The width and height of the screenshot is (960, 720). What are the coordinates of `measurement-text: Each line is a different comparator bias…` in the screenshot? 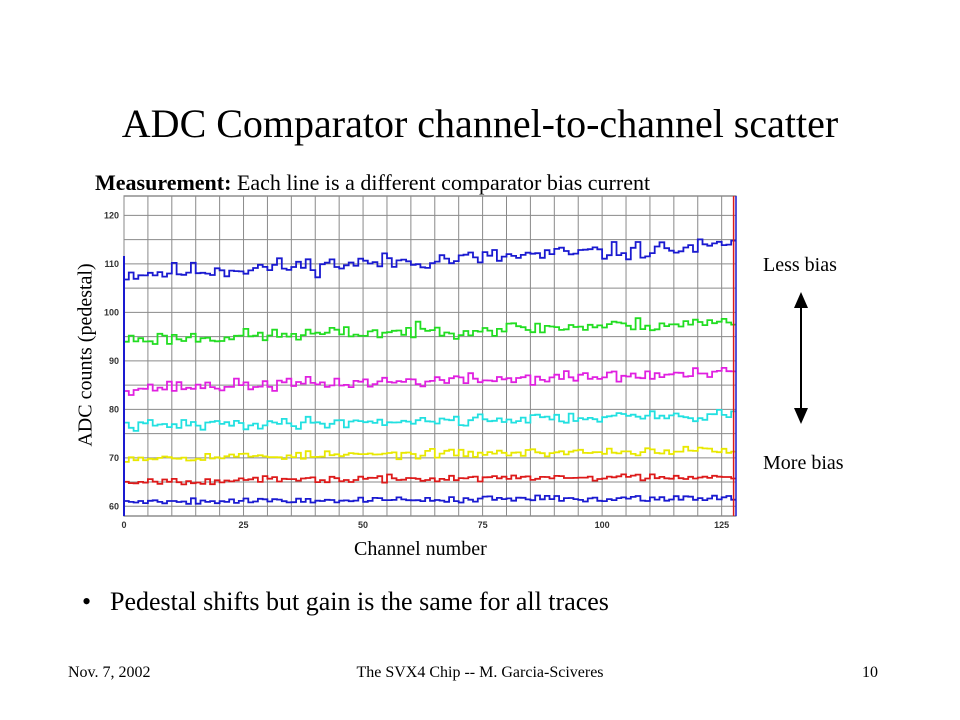 It's located at (441, 182).